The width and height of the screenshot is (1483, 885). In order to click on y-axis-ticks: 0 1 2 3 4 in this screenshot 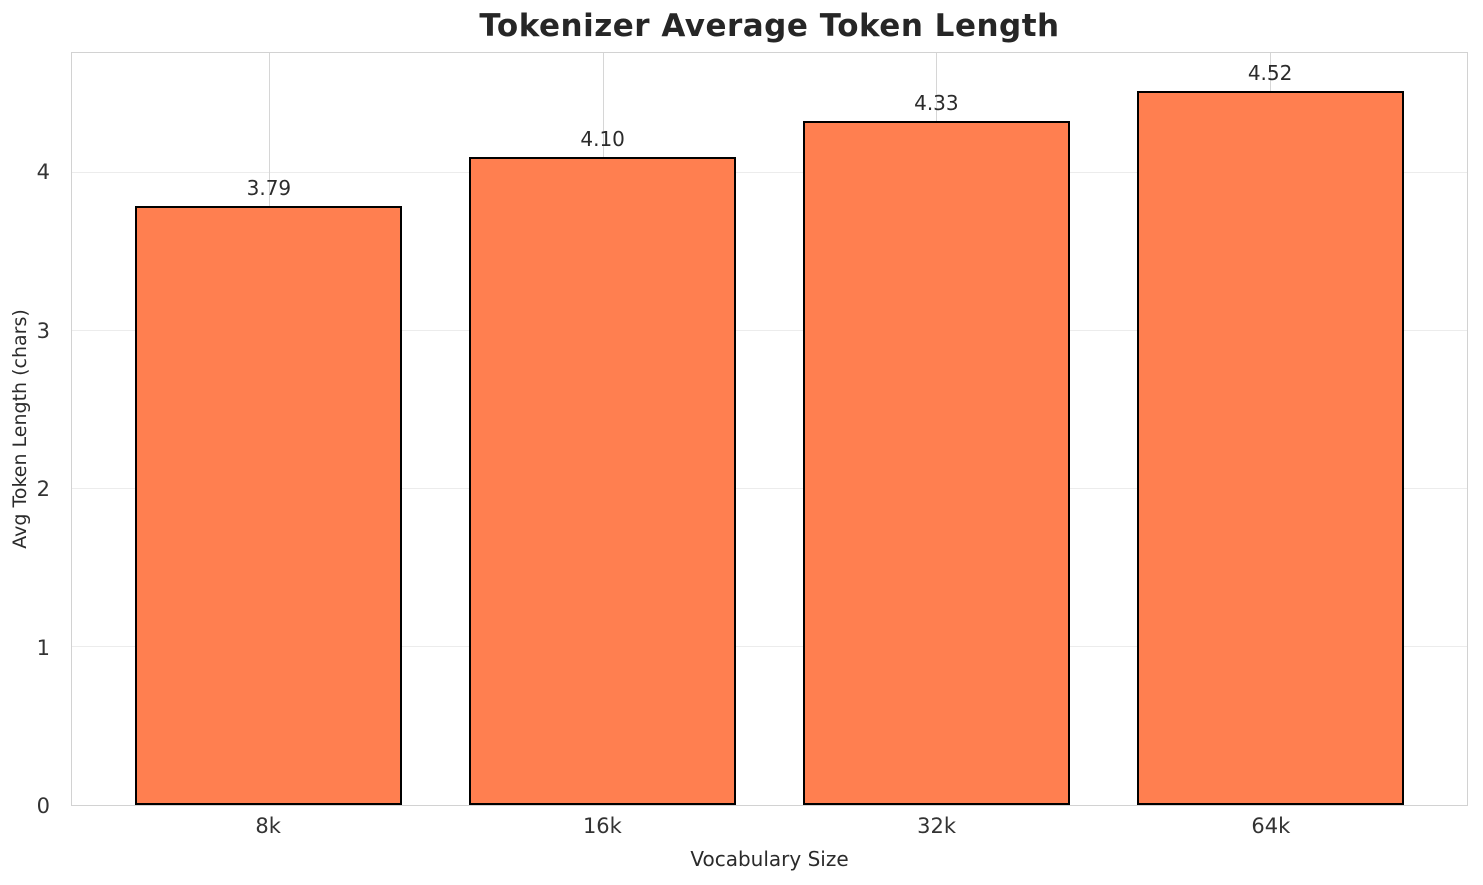, I will do `click(29, 435)`.